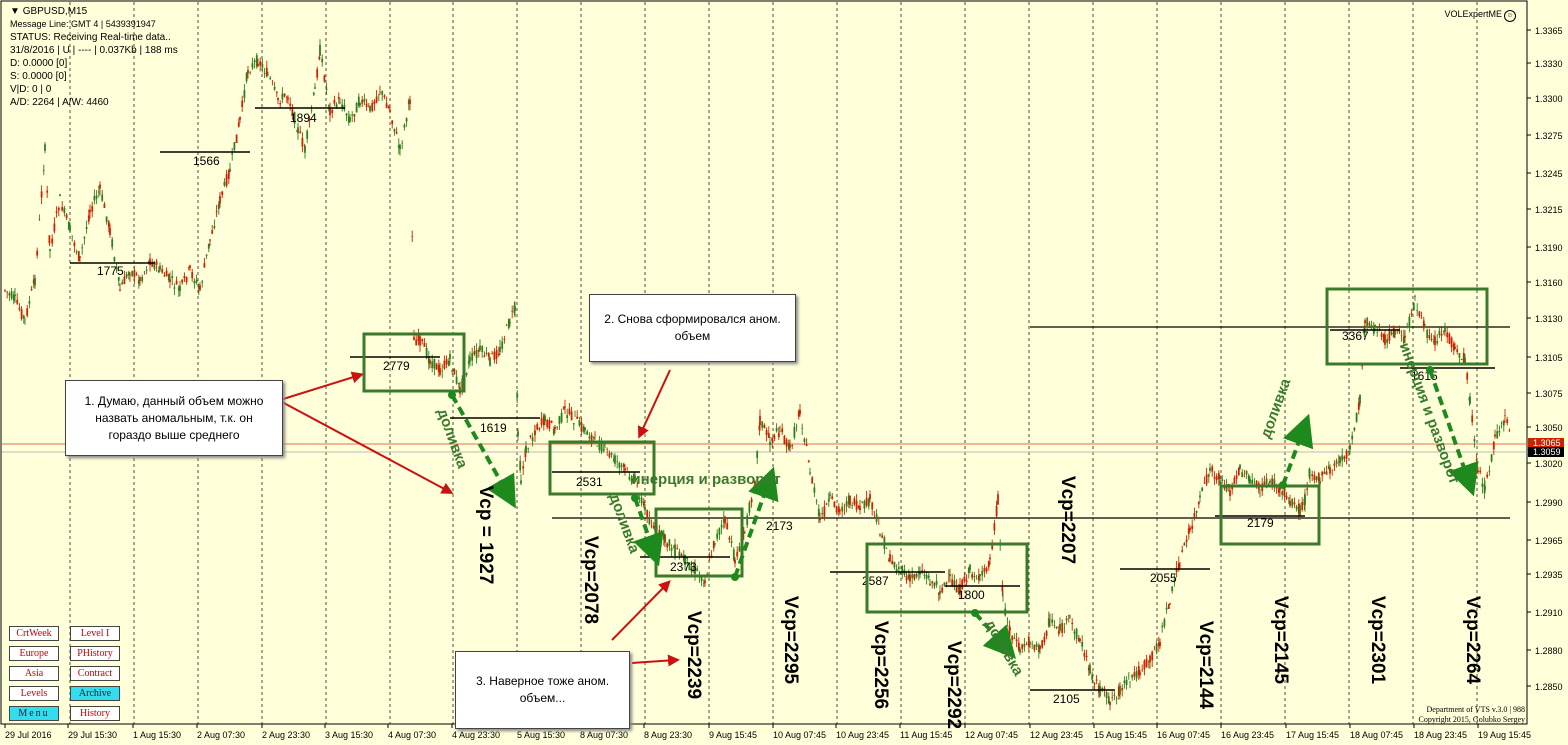 The height and width of the screenshot is (745, 1568). What do you see at coordinates (95, 673) in the screenshot?
I see `contract-button: Contract` at bounding box center [95, 673].